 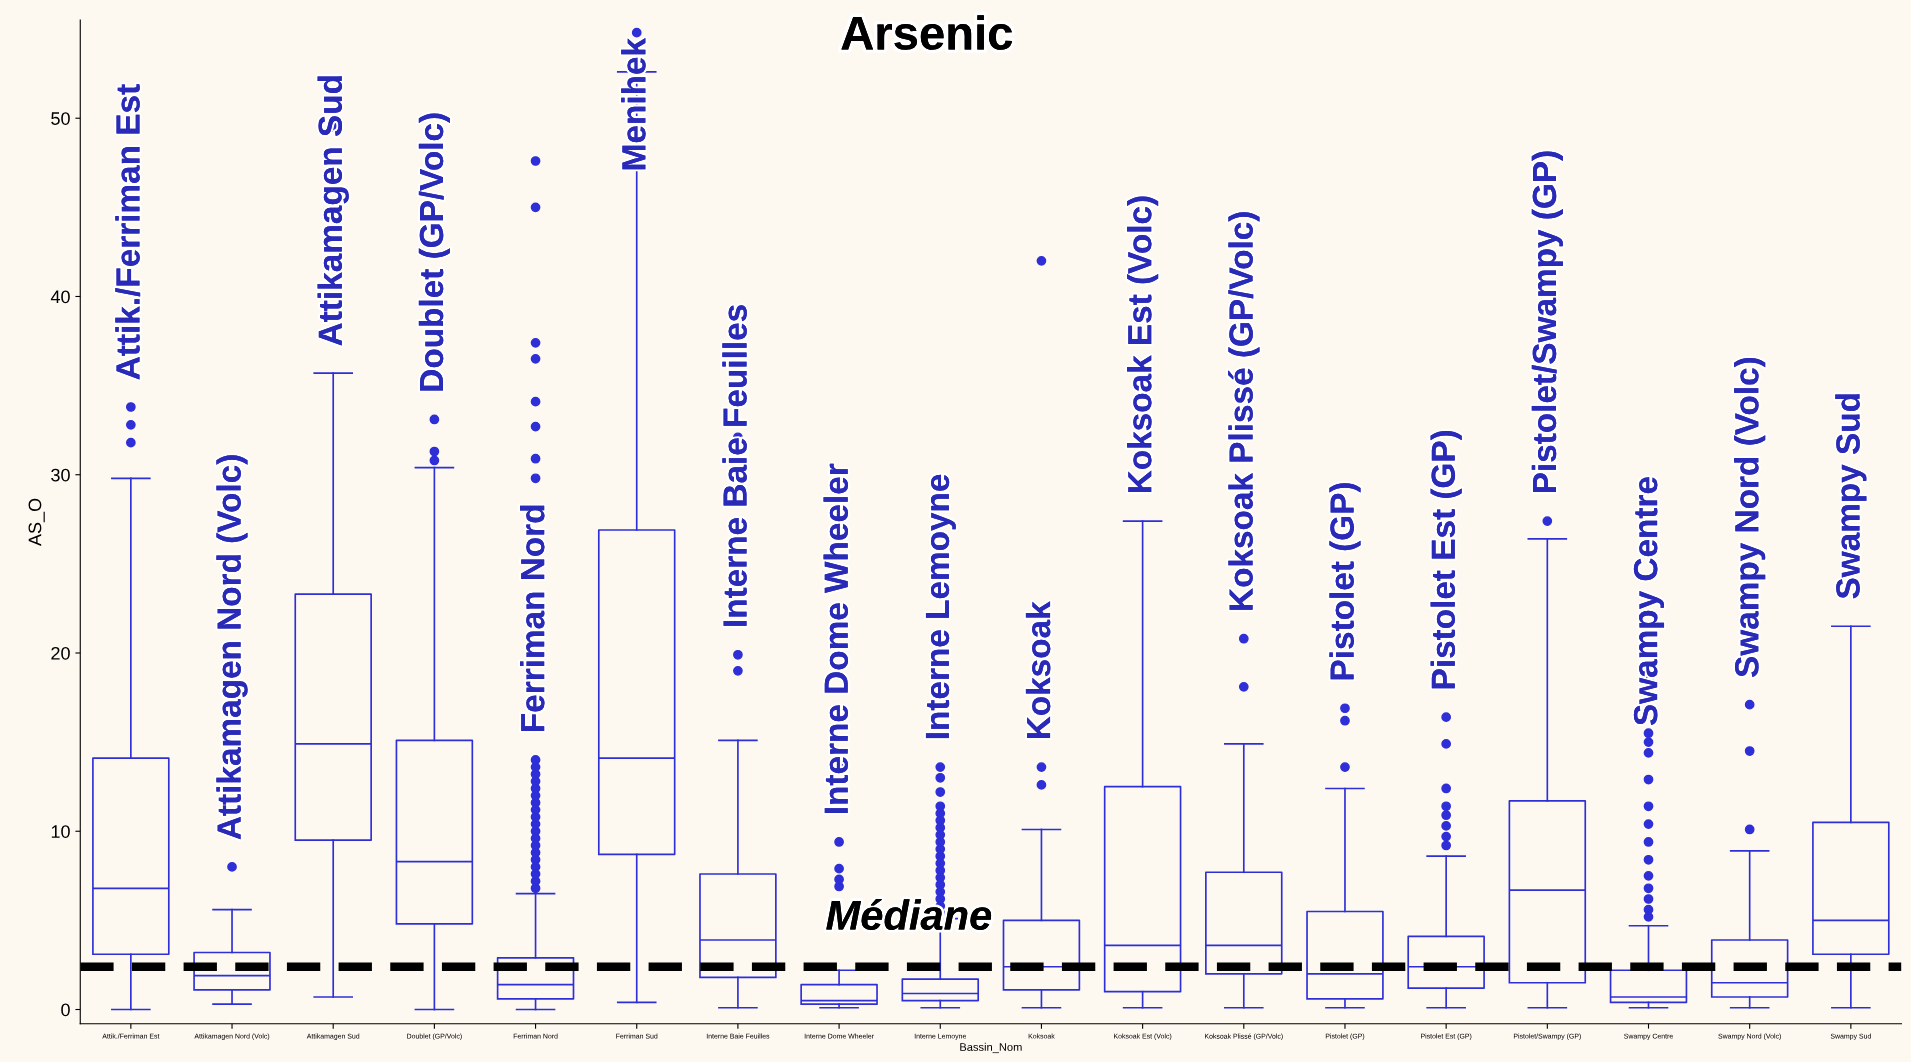 What do you see at coordinates (532, 618) in the screenshot?
I see `annotation: Ferriman Nord` at bounding box center [532, 618].